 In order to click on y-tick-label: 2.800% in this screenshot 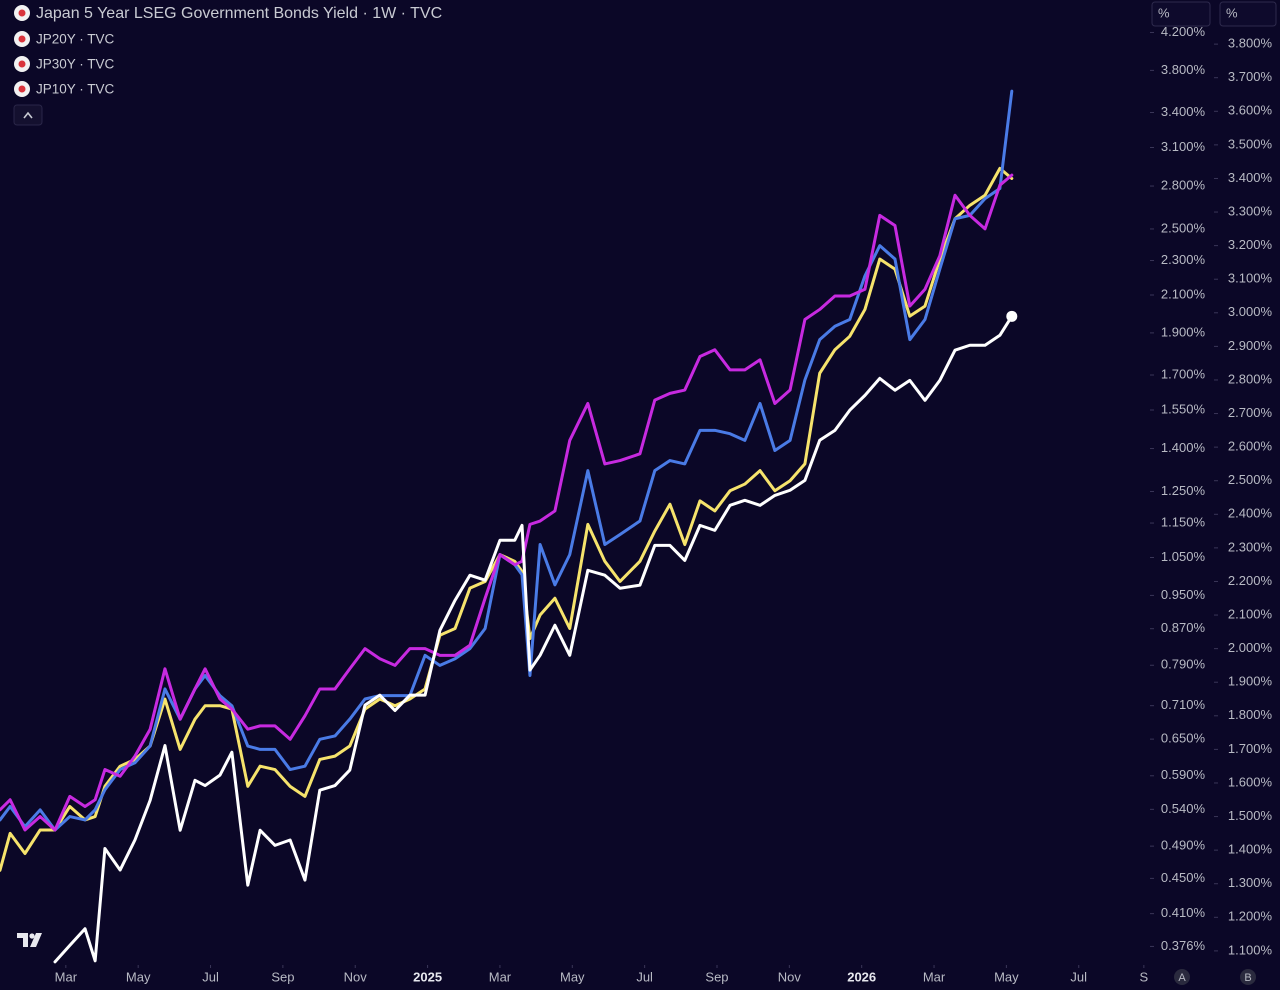, I will do `click(1183, 184)`.